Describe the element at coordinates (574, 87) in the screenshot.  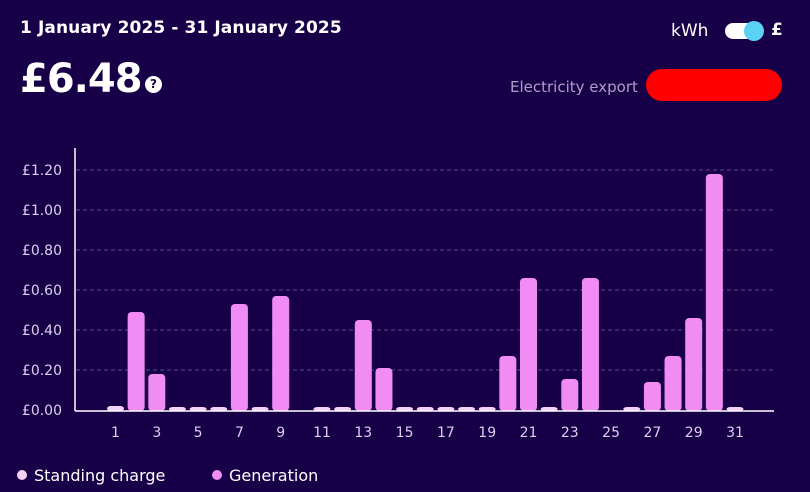
I see `export-label: Electricity export` at that location.